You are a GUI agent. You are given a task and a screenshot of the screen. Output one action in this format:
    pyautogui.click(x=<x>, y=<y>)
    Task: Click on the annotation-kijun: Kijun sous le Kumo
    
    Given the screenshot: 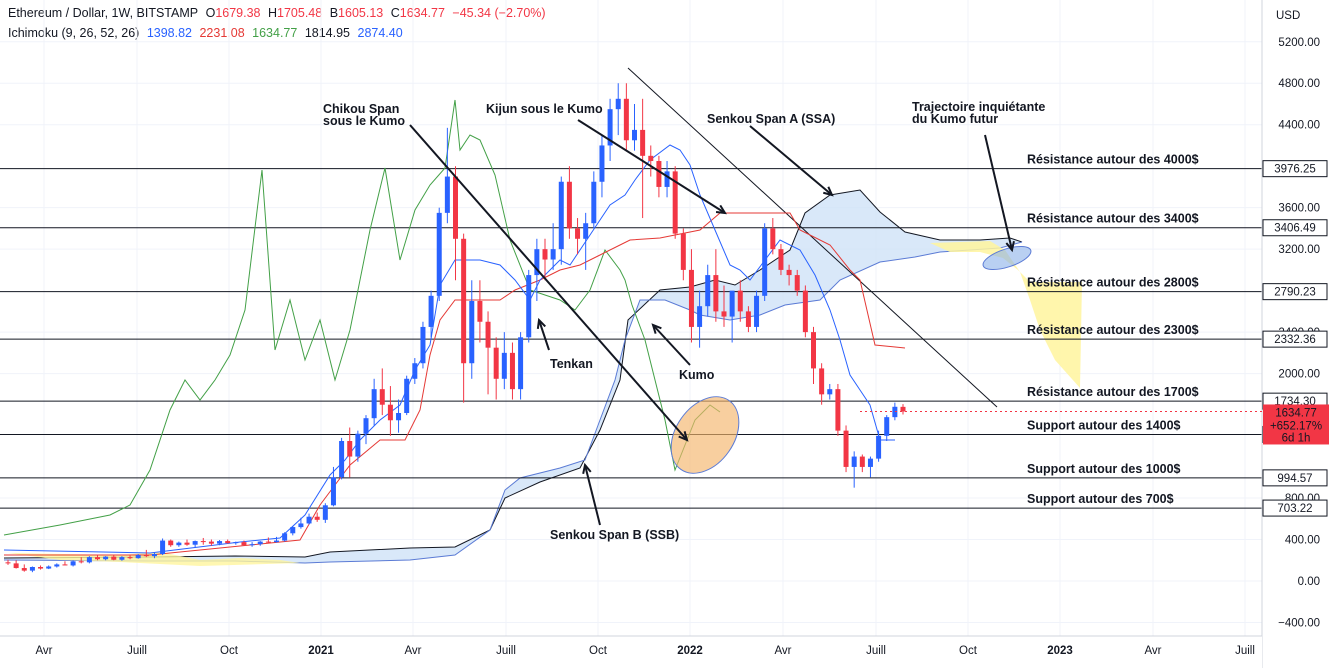 What is the action you would take?
    pyautogui.click(x=544, y=109)
    